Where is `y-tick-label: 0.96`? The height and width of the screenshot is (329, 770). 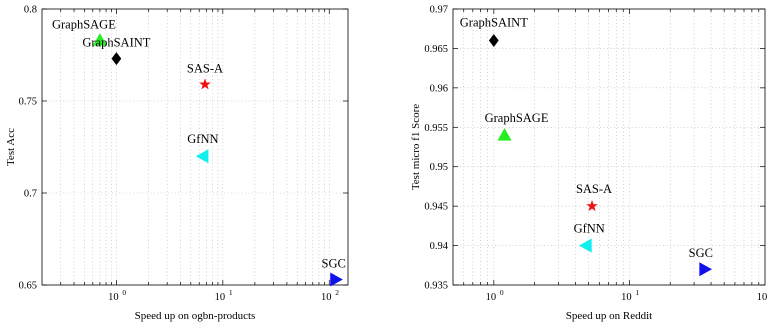 y-tick-label: 0.96 is located at coordinates (439, 88).